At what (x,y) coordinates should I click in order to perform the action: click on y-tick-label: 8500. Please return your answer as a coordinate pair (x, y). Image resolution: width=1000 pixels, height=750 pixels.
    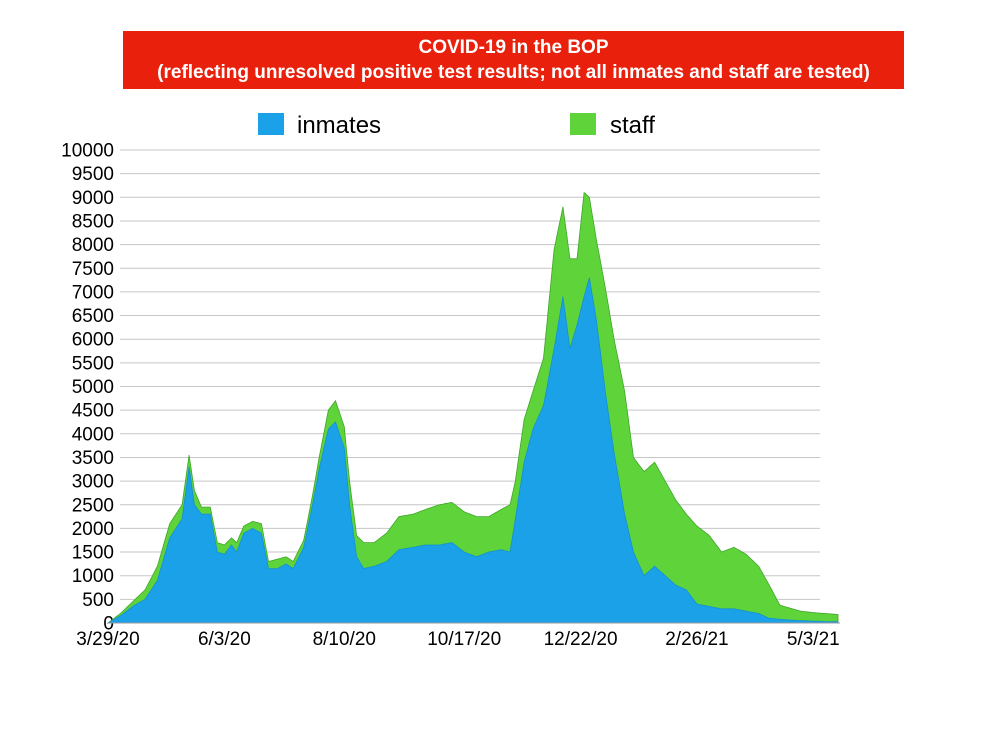
    Looking at the image, I should click on (93, 221).